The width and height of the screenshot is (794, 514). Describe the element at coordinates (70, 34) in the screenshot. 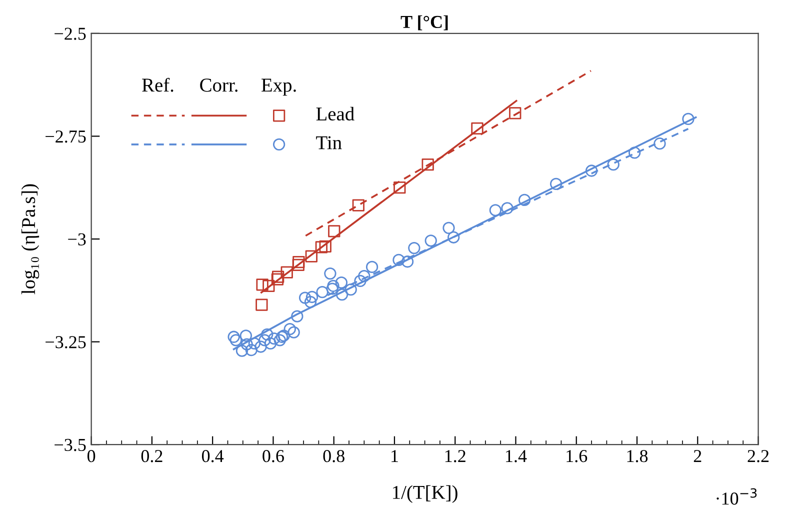

I see `y-tick-label: −2.5` at that location.